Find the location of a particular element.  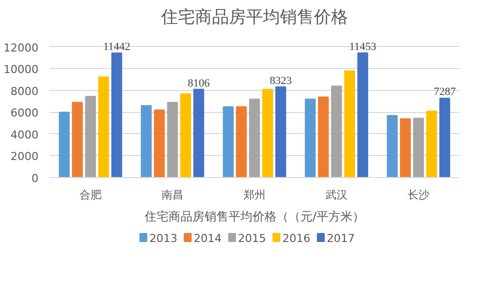

data-label: 7287 is located at coordinates (445, 92).